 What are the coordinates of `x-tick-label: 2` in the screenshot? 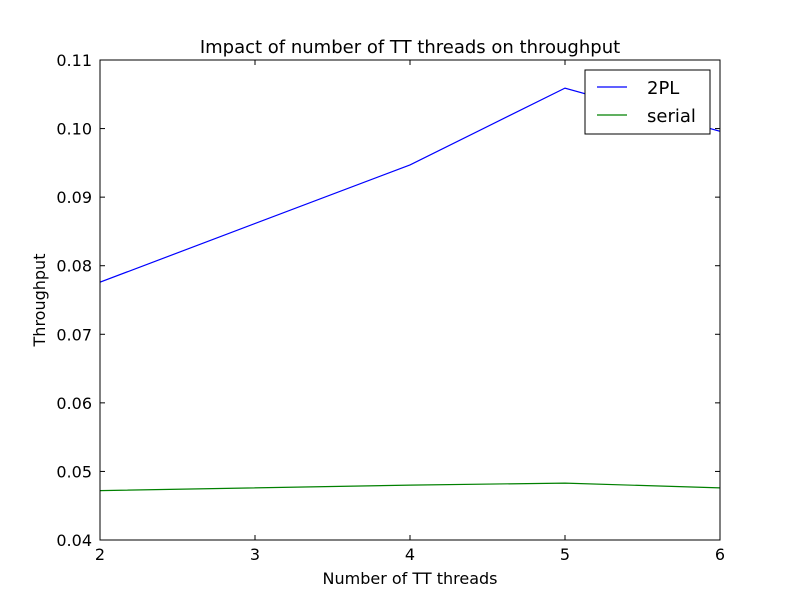 It's located at (100, 554).